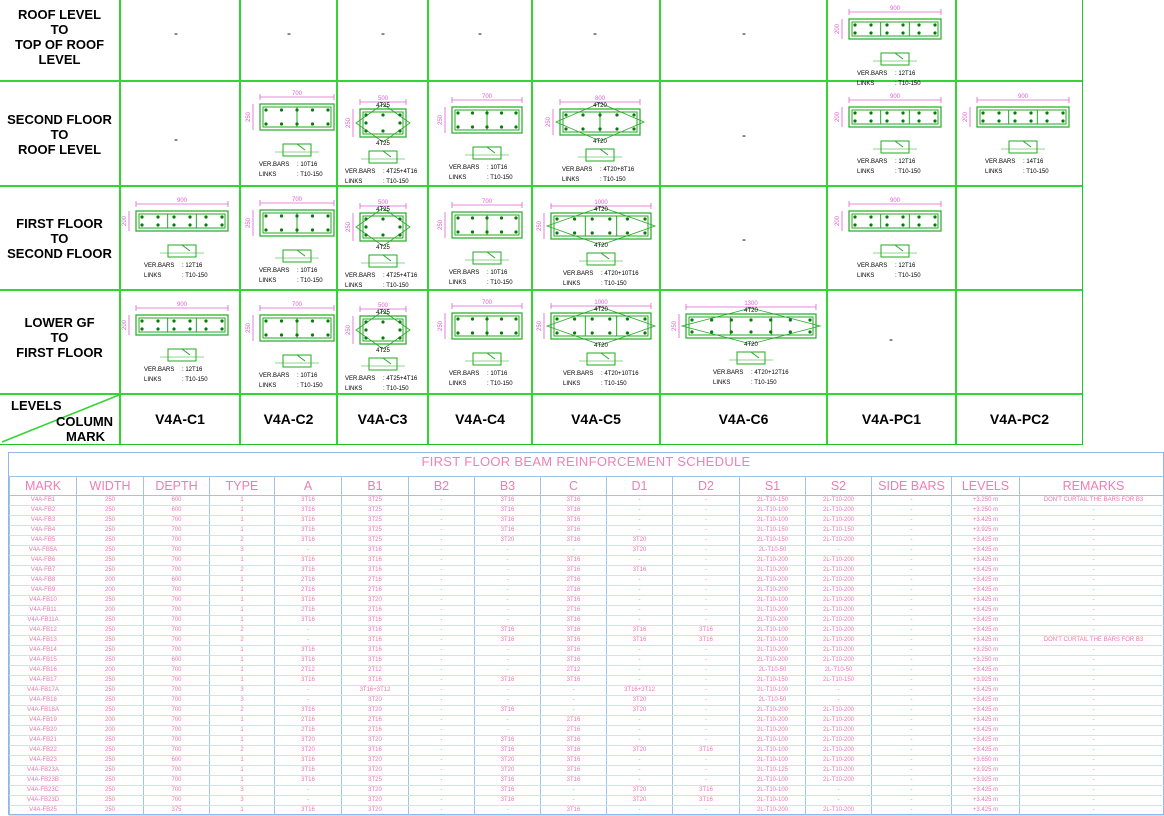 The height and width of the screenshot is (816, 1164). I want to click on table-cell: 3T25, so click(375, 511).